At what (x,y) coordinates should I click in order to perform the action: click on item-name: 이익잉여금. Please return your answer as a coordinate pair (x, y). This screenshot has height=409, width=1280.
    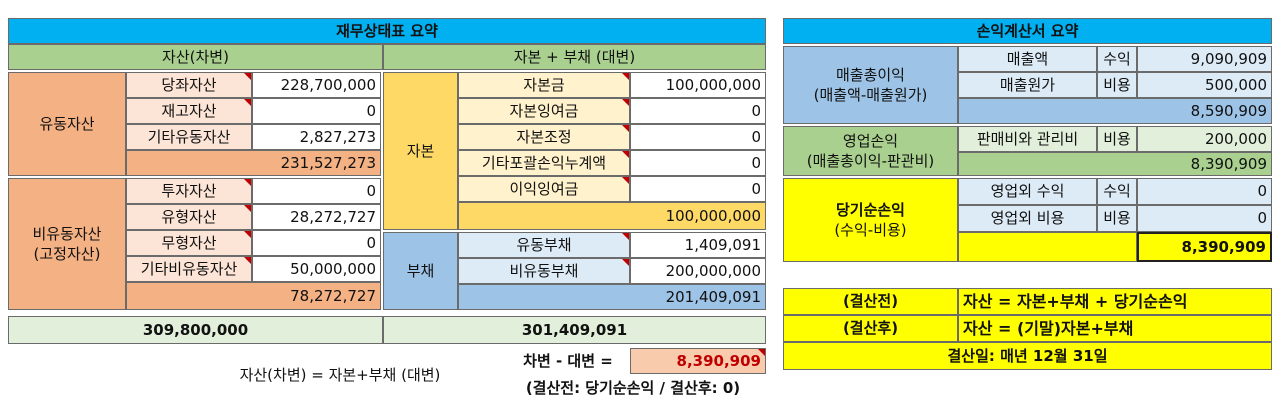
    Looking at the image, I should click on (544, 189).